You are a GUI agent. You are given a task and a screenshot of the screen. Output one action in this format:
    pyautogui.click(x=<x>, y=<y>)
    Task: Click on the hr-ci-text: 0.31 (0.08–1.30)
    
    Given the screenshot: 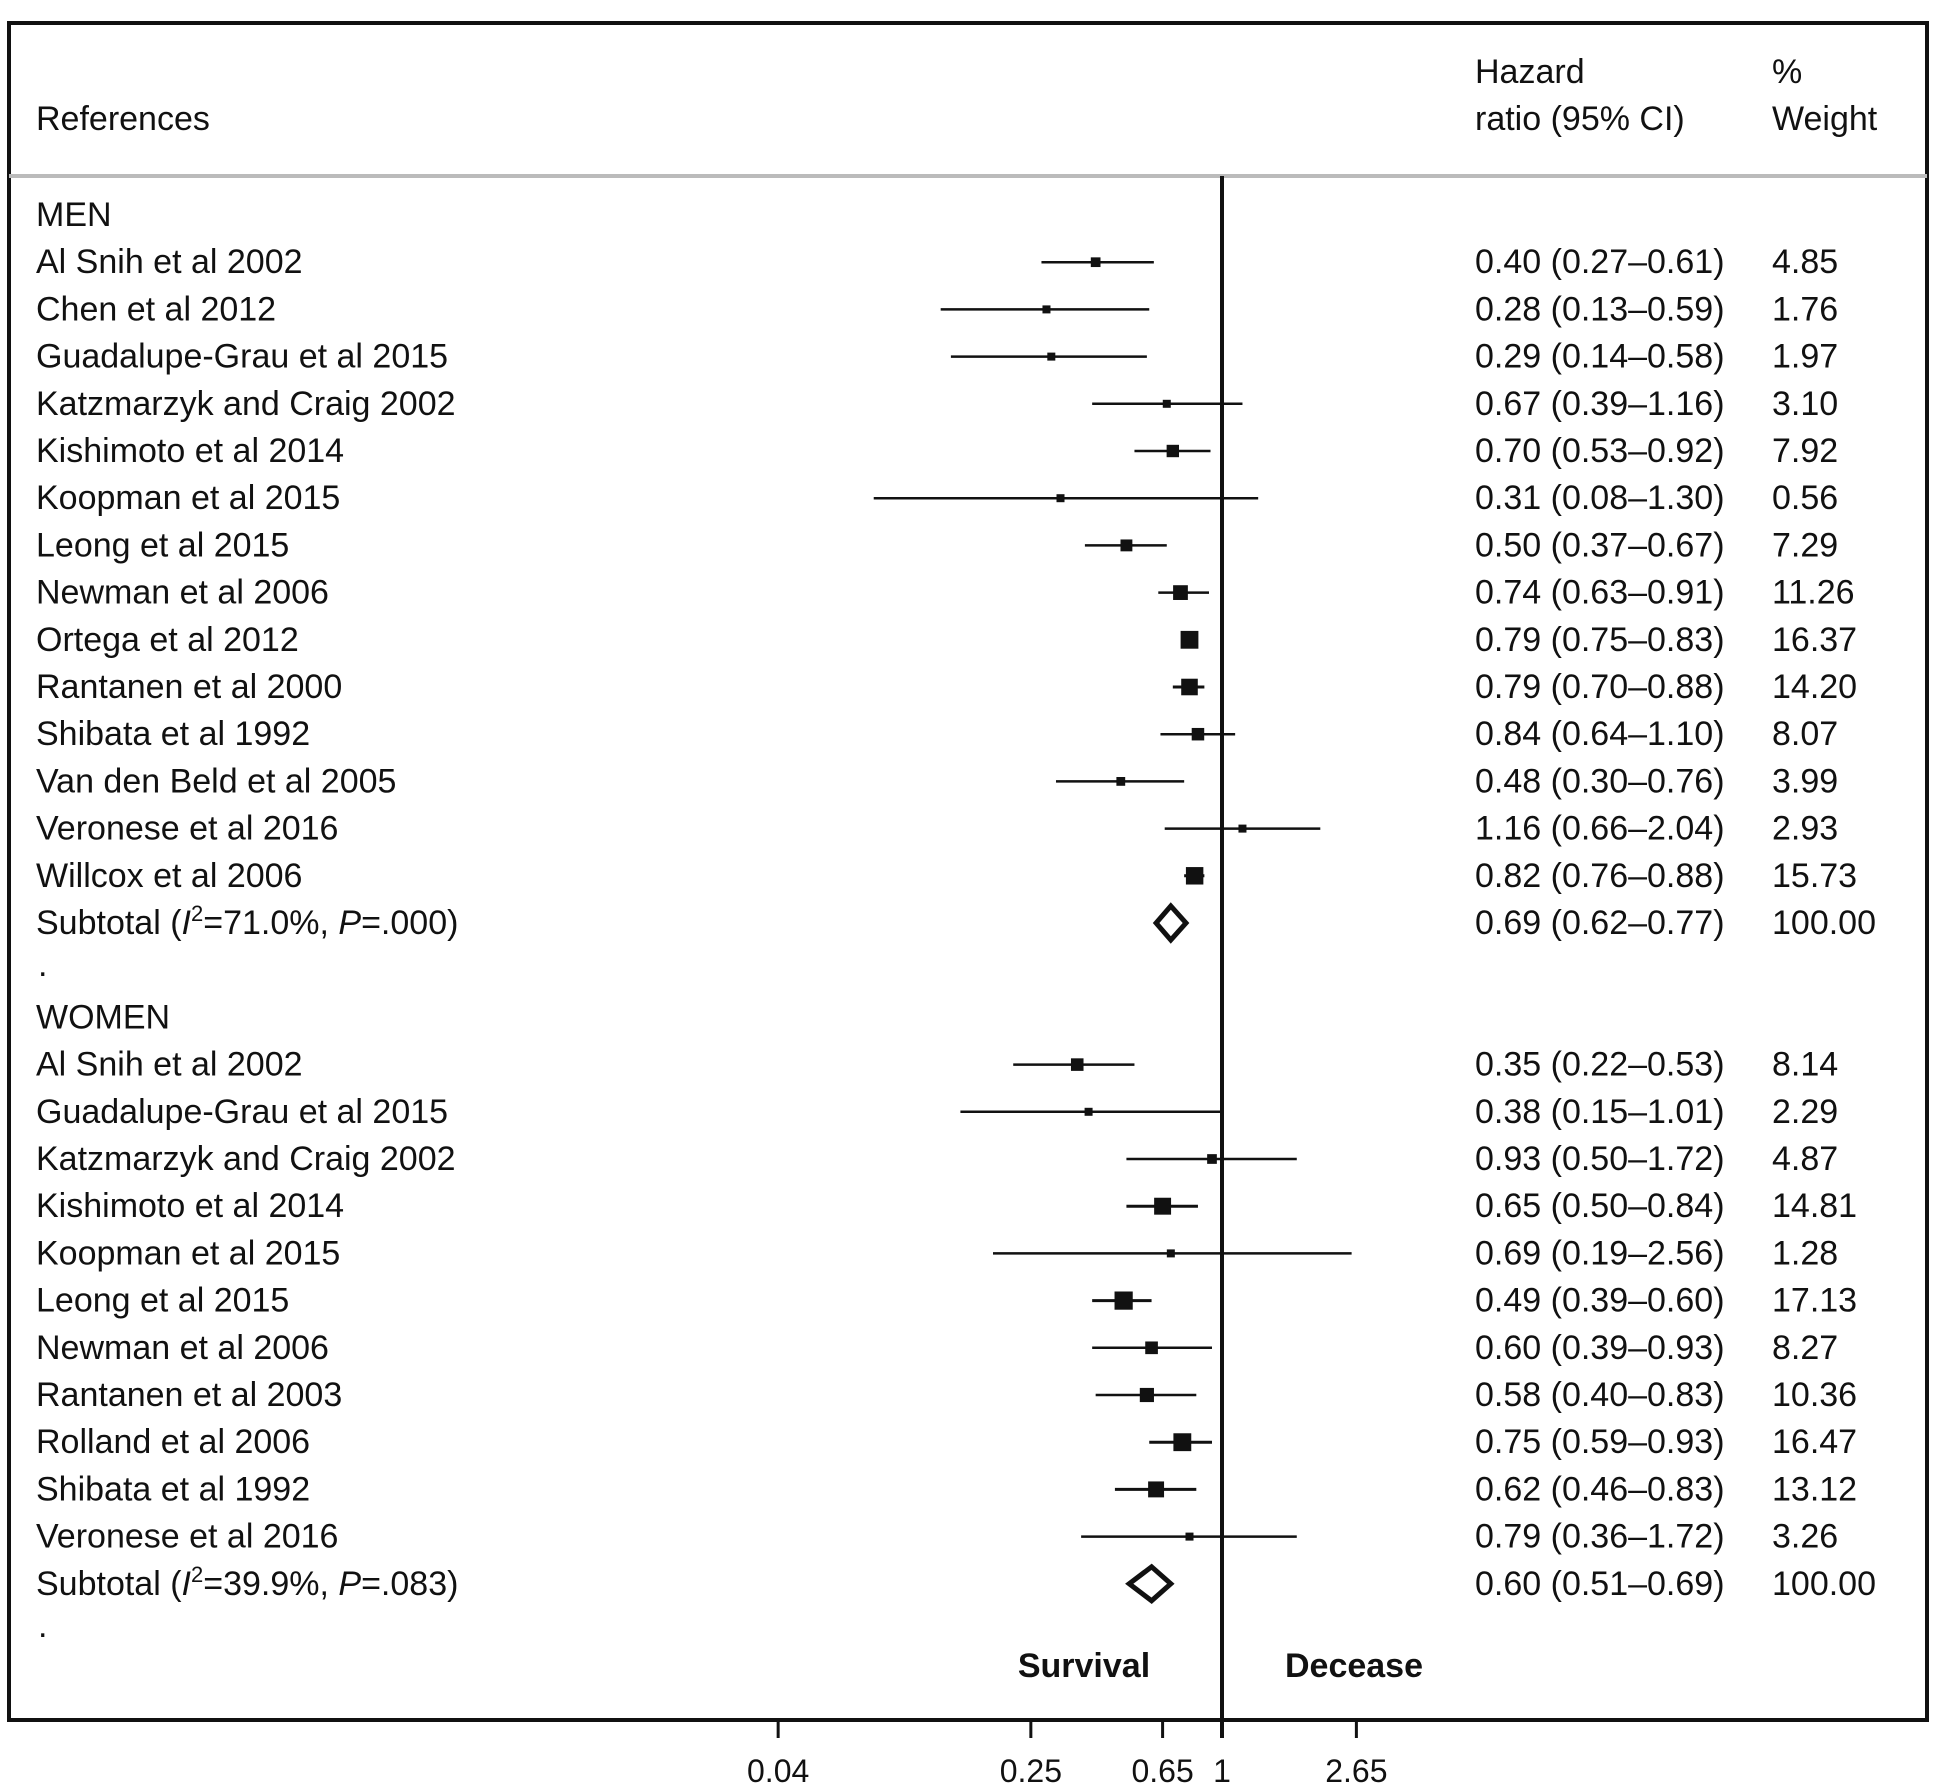 What is the action you would take?
    pyautogui.click(x=1600, y=498)
    